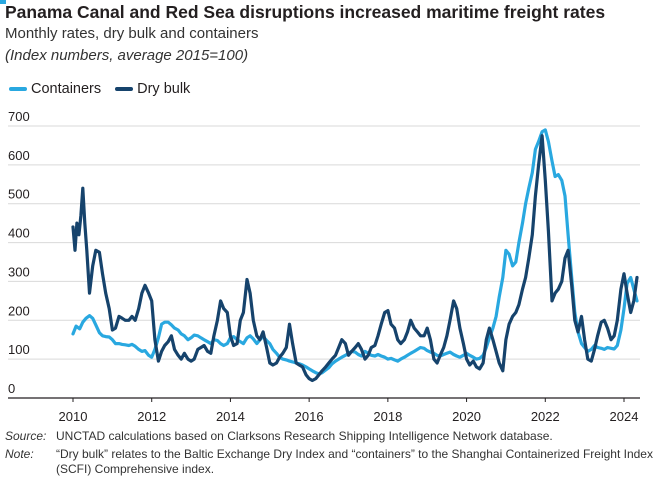 Image resolution: width=658 pixels, height=486 pixels. Describe the element at coordinates (3, 2) in the screenshot. I see `accent-bar` at that location.